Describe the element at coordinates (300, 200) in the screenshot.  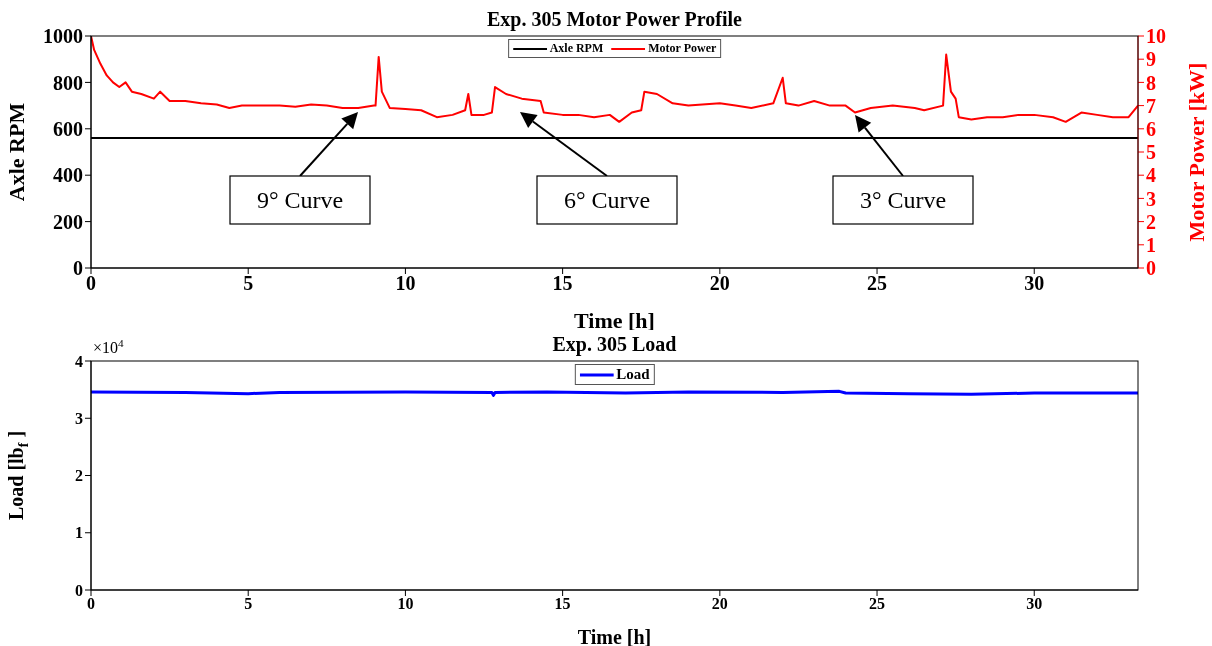
I see `annotation: 9° Curve` at that location.